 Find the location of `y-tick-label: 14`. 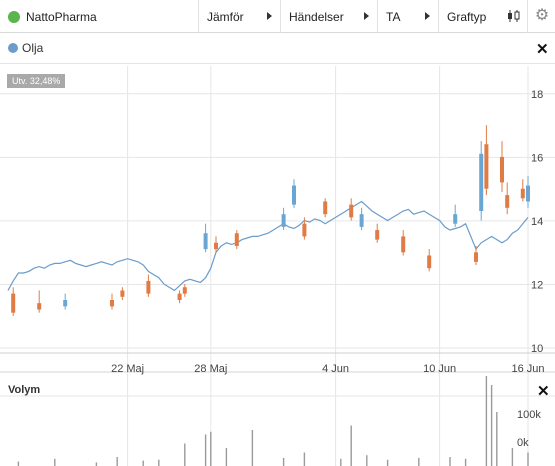

y-tick-label: 14 is located at coordinates (537, 222).